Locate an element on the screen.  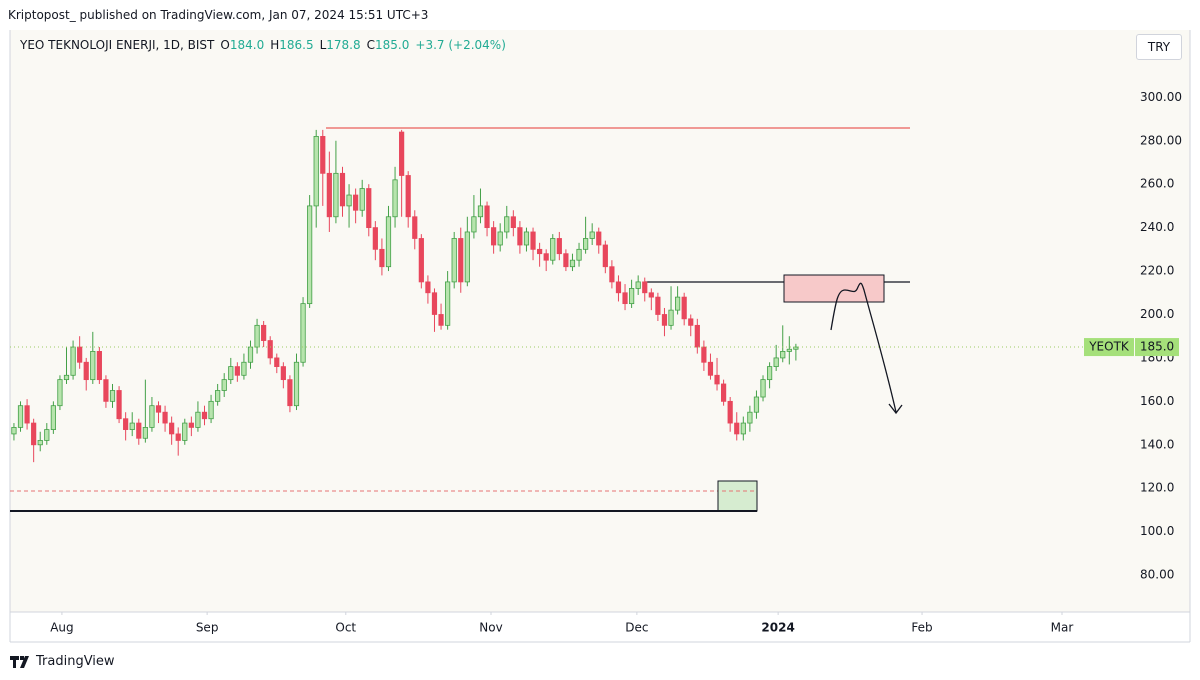
tv-logo is located at coordinates (19, 661).